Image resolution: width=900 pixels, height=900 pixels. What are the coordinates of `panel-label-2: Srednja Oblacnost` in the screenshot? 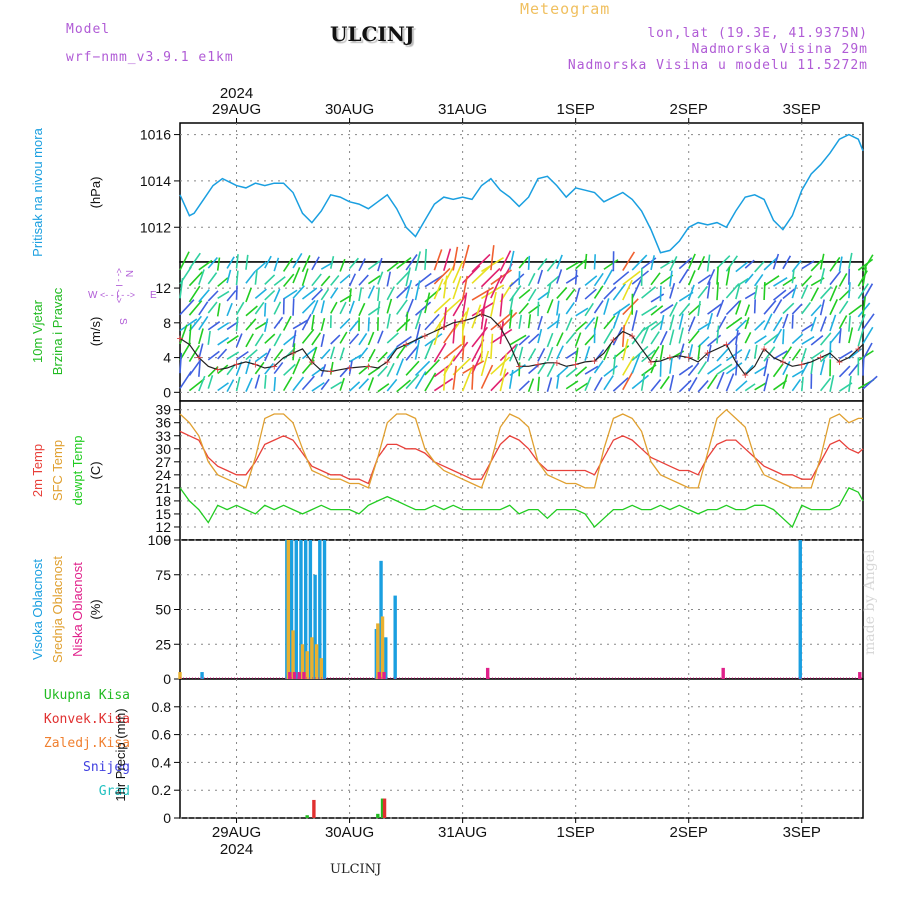 It's located at (57, 609).